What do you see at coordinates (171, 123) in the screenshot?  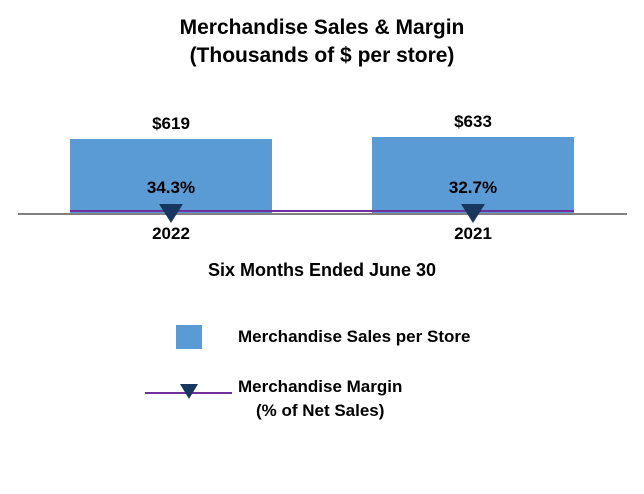 I see `bar-value-label: $619` at bounding box center [171, 123].